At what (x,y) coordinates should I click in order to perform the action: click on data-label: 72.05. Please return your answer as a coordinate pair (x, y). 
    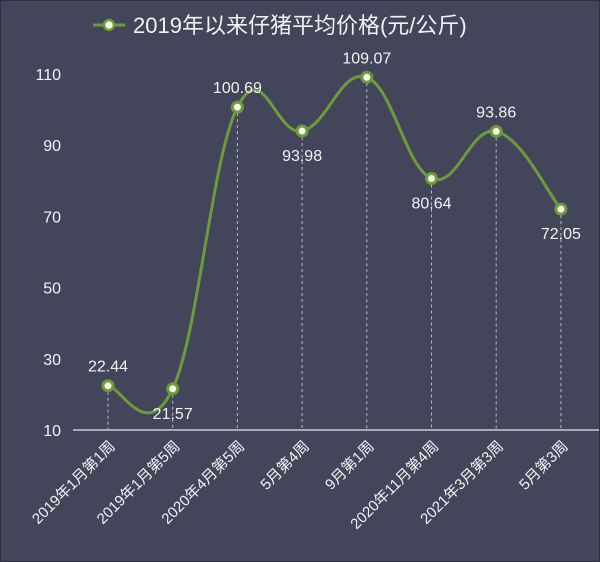
    Looking at the image, I should click on (561, 234).